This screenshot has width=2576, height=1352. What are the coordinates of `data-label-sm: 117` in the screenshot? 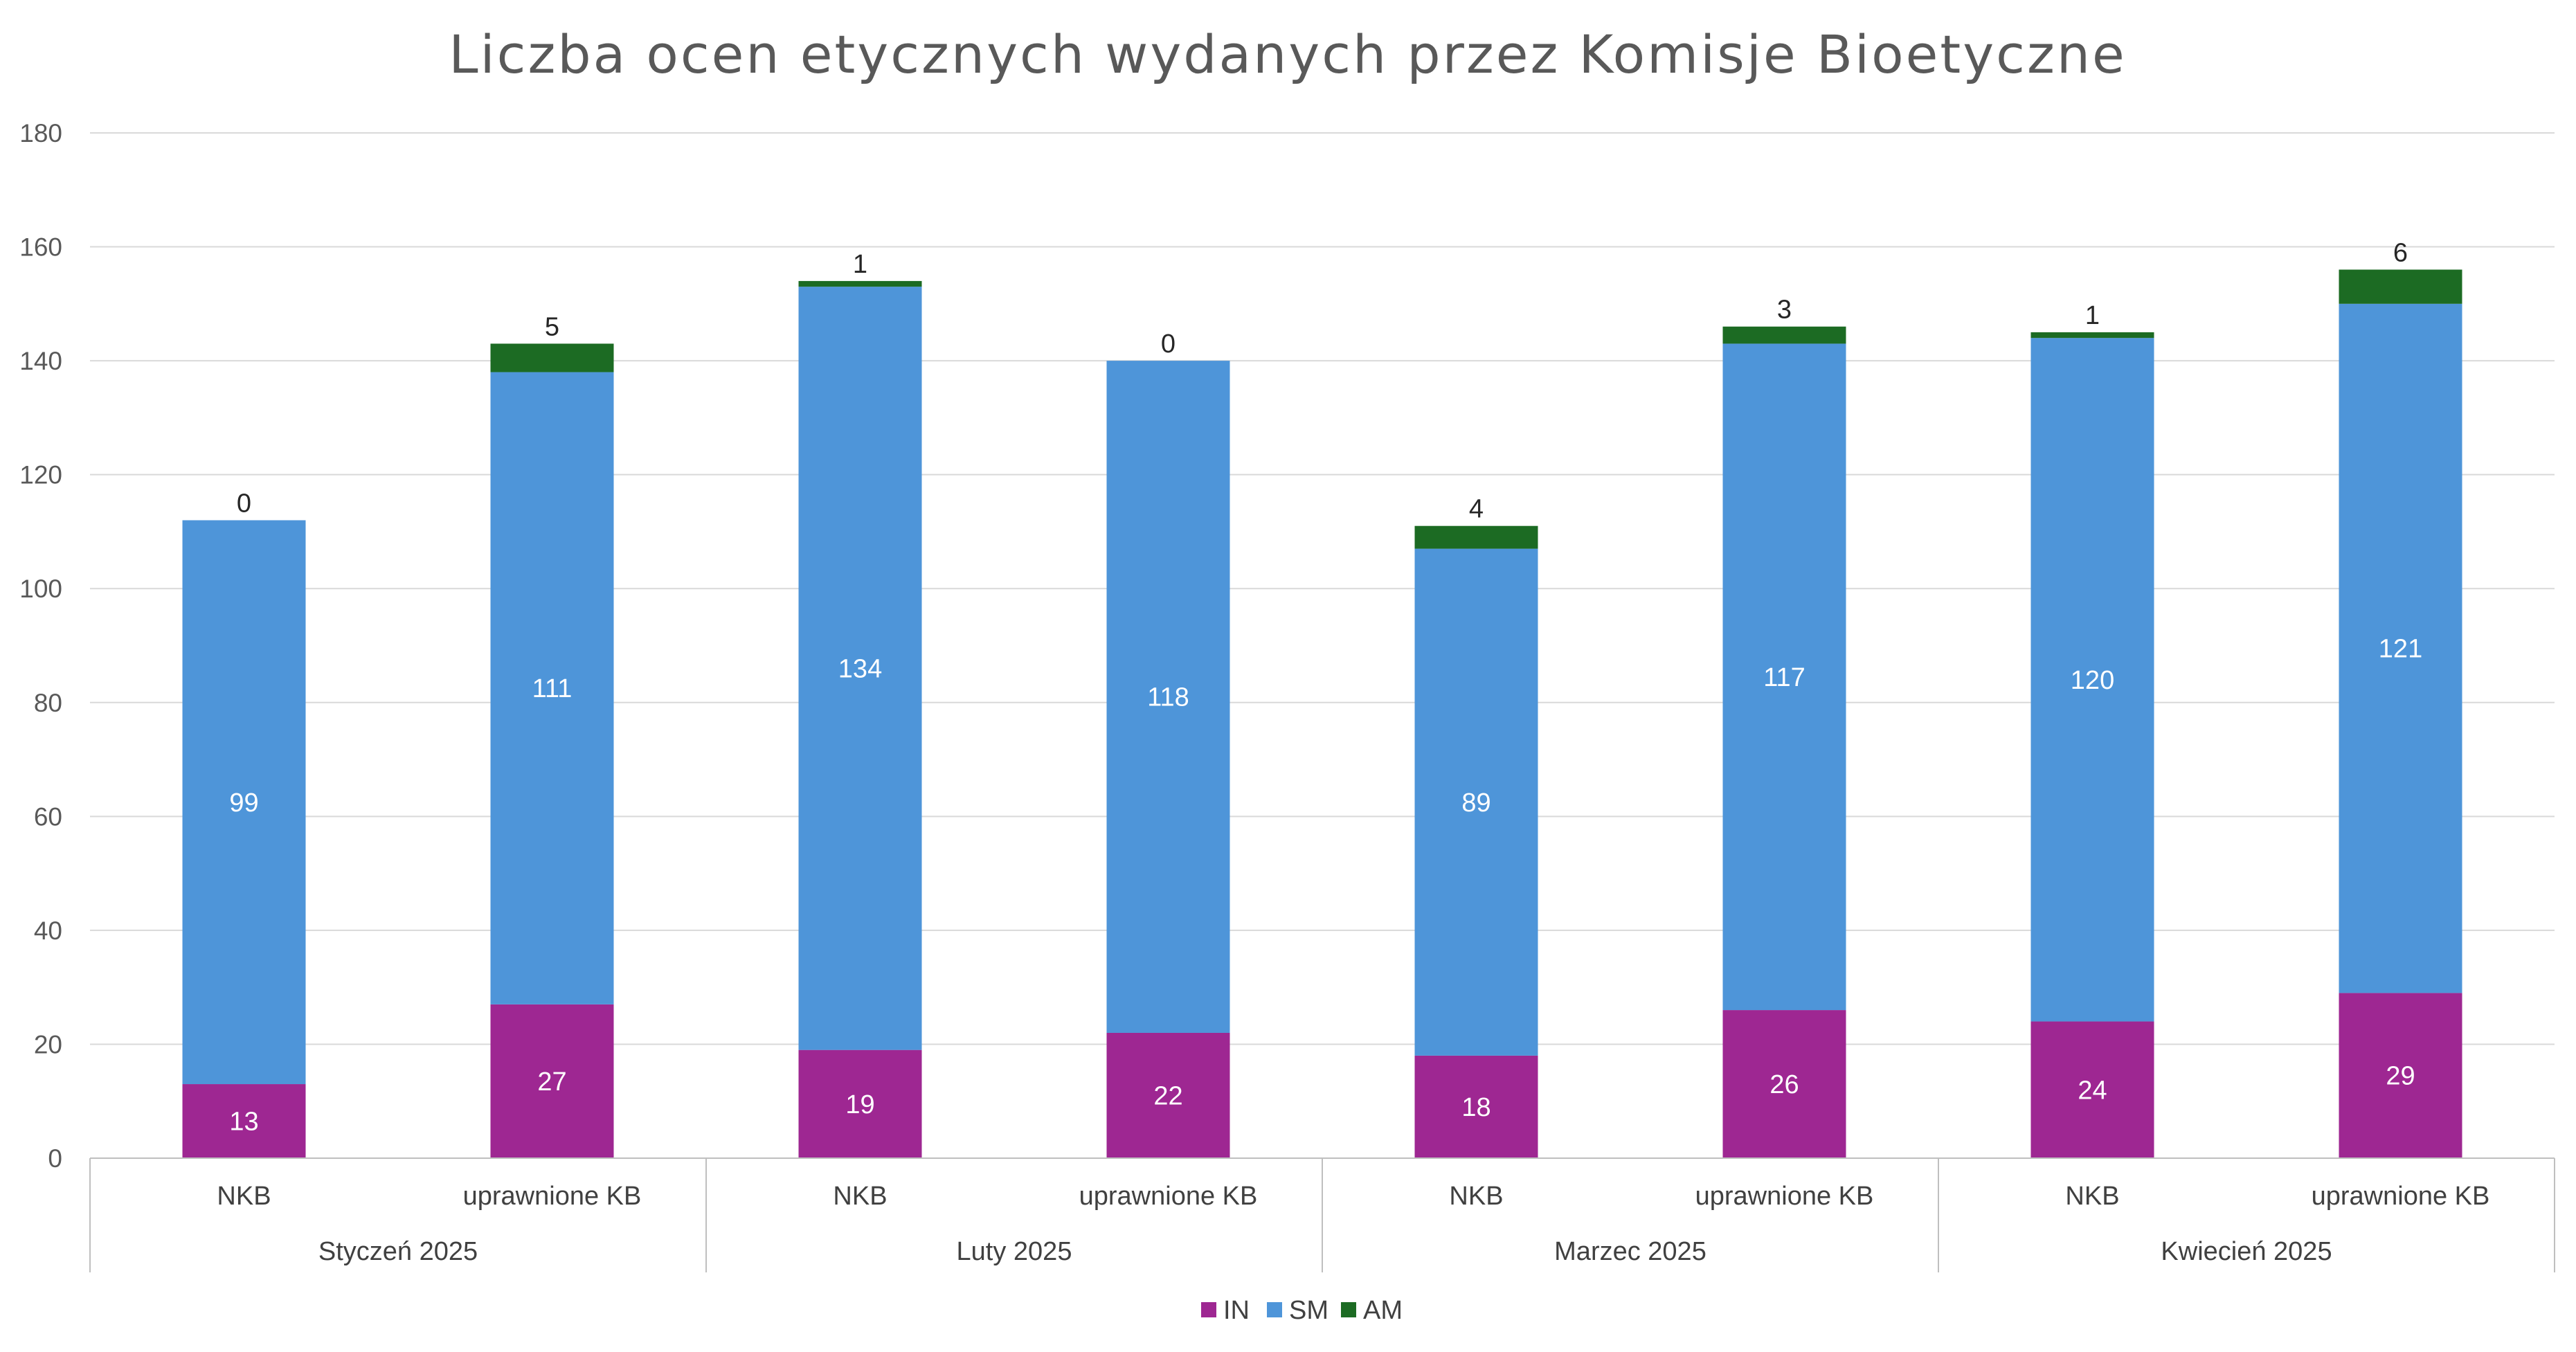 It's located at (1784, 677).